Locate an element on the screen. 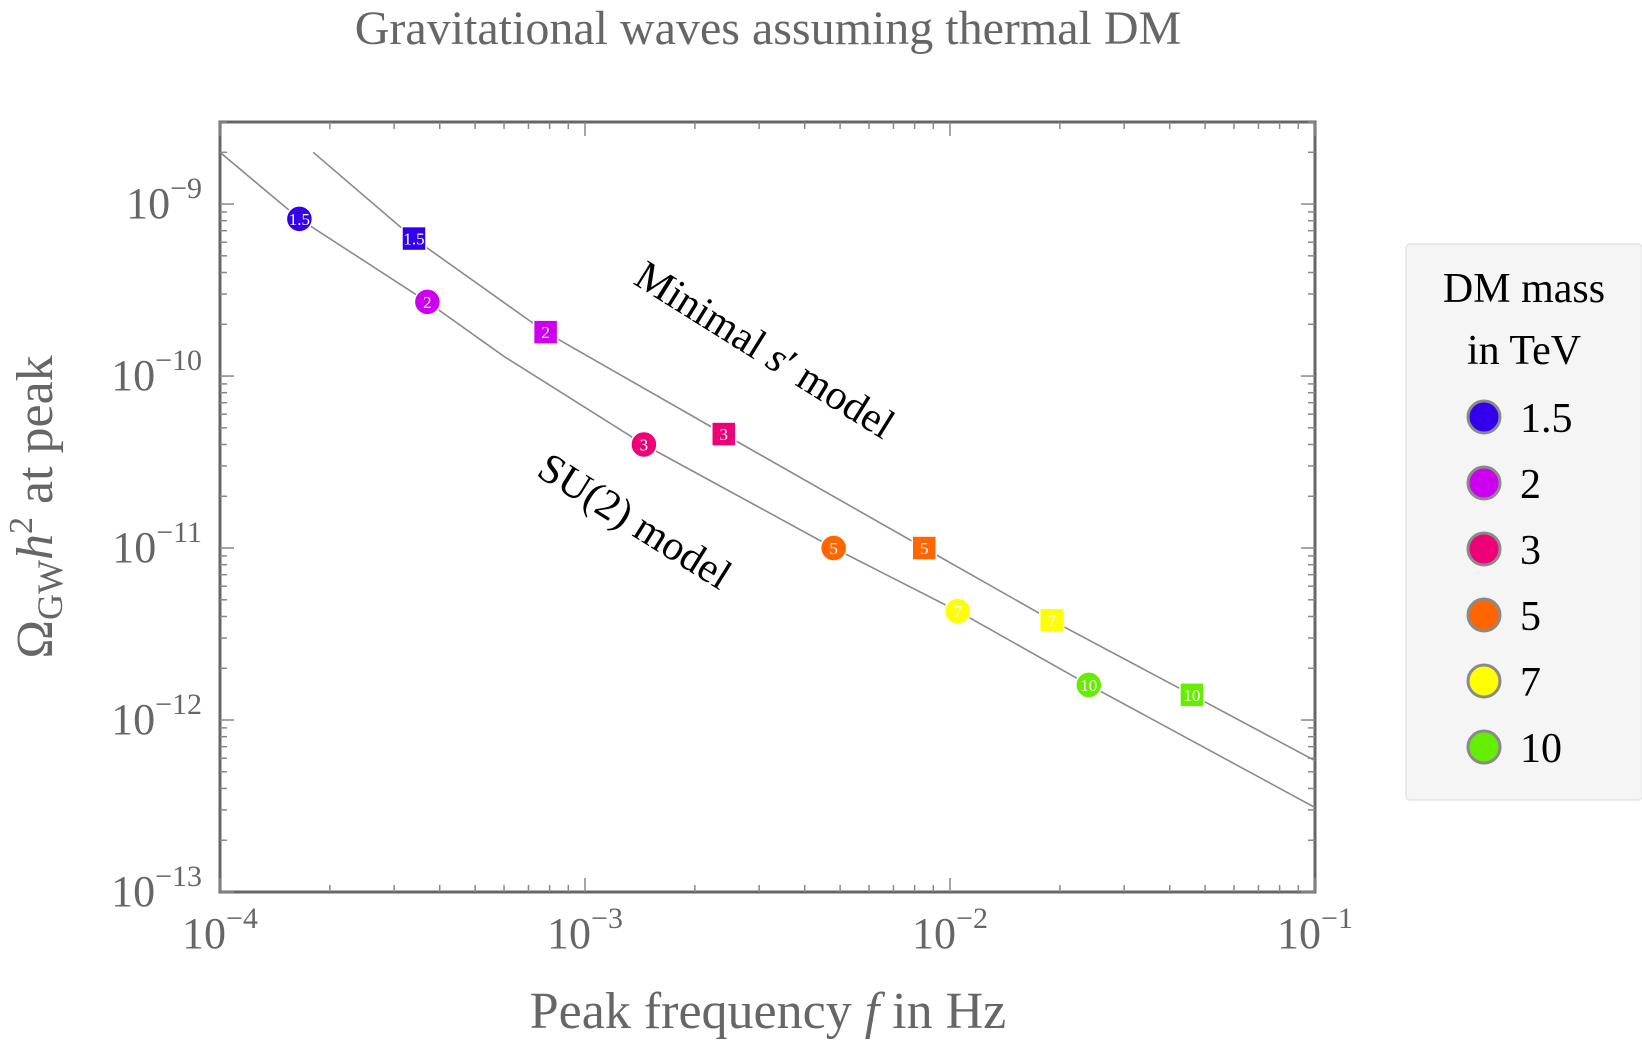 This screenshot has width=1642, height=1045. minimal-point-3: 3 is located at coordinates (724, 434).